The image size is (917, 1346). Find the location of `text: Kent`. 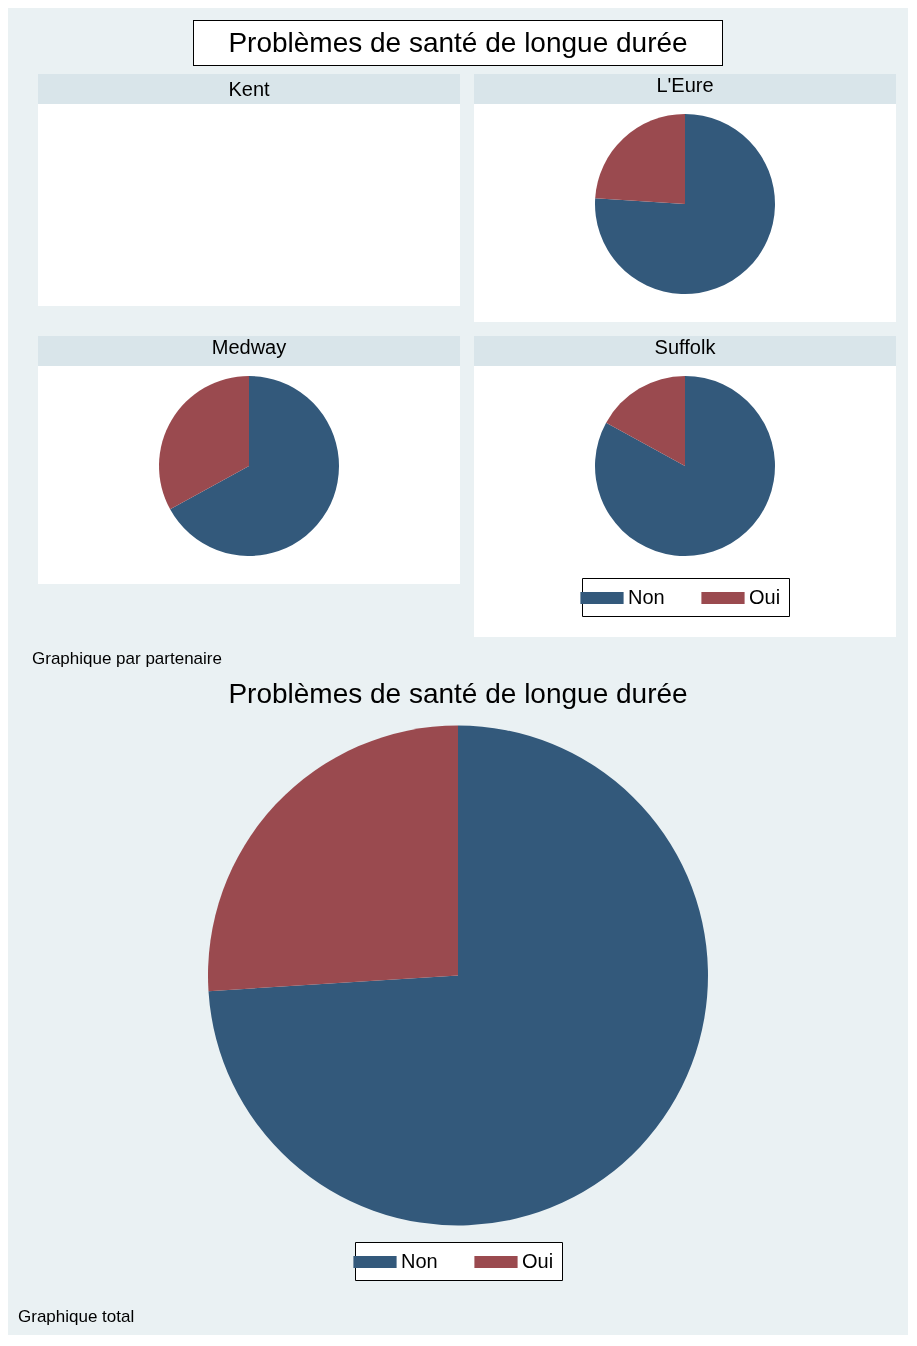

text: Kent is located at coordinates (249, 89).